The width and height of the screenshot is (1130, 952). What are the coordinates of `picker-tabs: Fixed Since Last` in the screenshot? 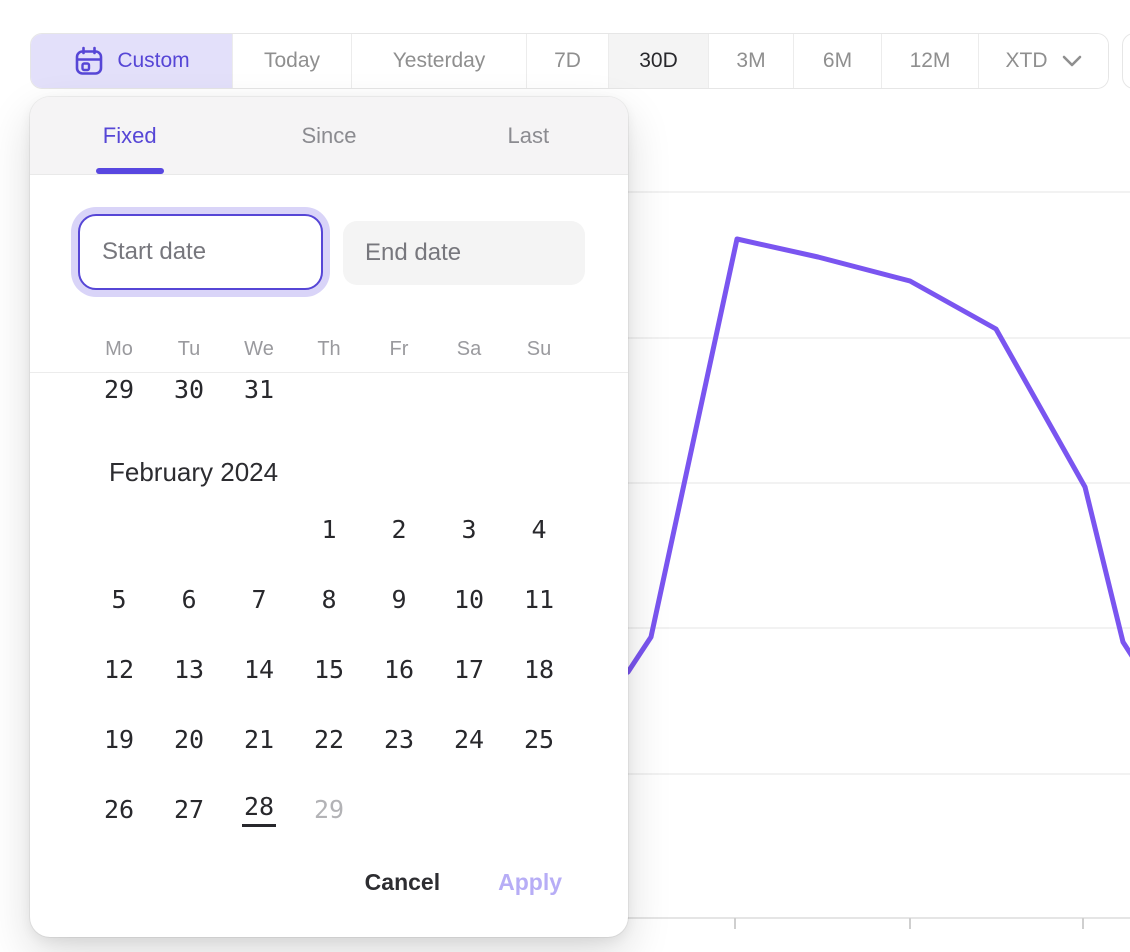 It's located at (329, 136).